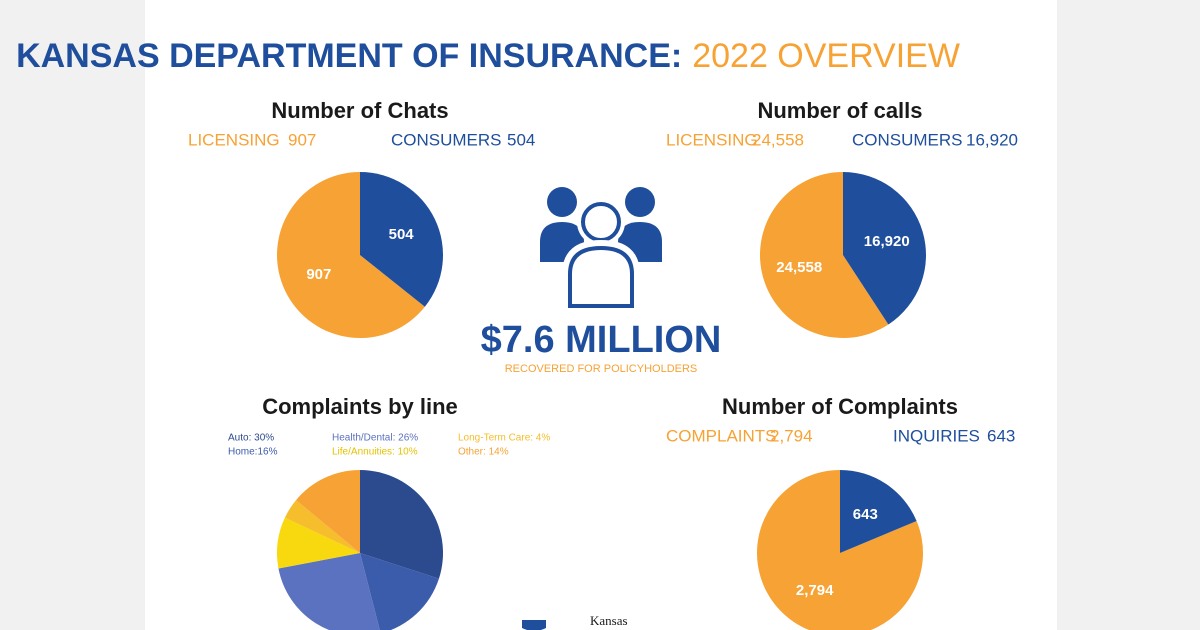 Image resolution: width=1200 pixels, height=630 pixels. I want to click on legend-value: 643, so click(1001, 435).